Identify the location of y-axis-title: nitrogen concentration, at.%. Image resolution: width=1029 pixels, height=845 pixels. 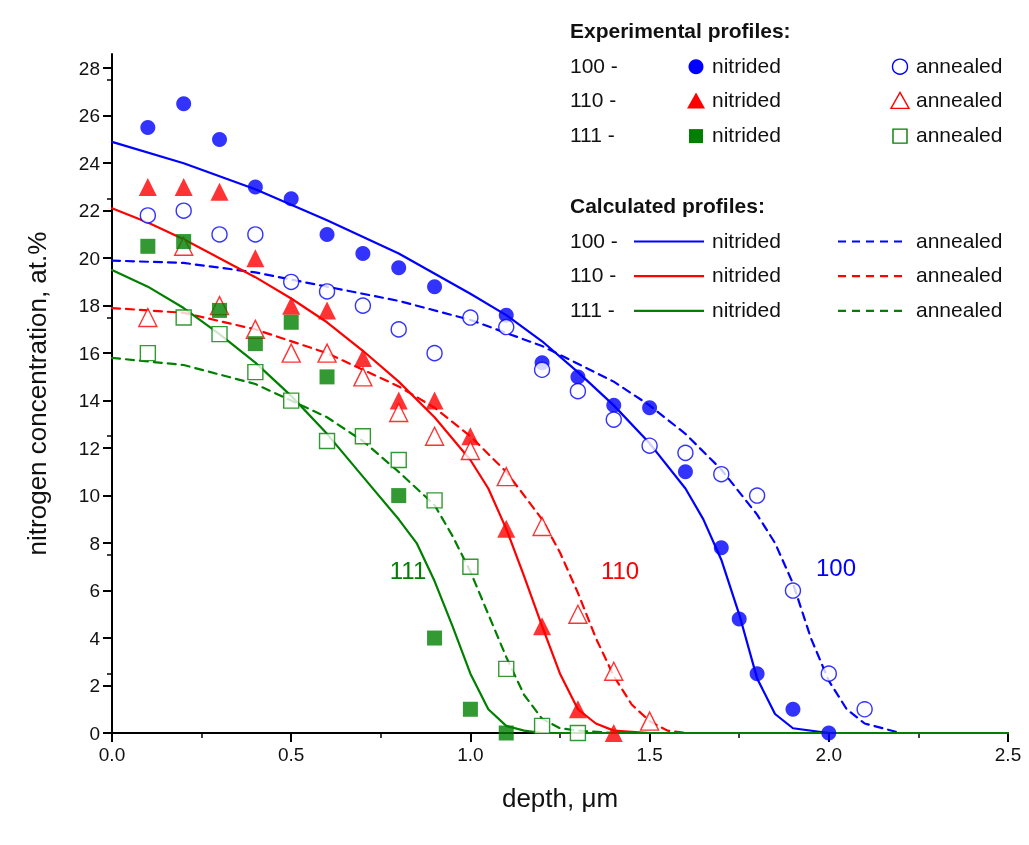
(37, 393).